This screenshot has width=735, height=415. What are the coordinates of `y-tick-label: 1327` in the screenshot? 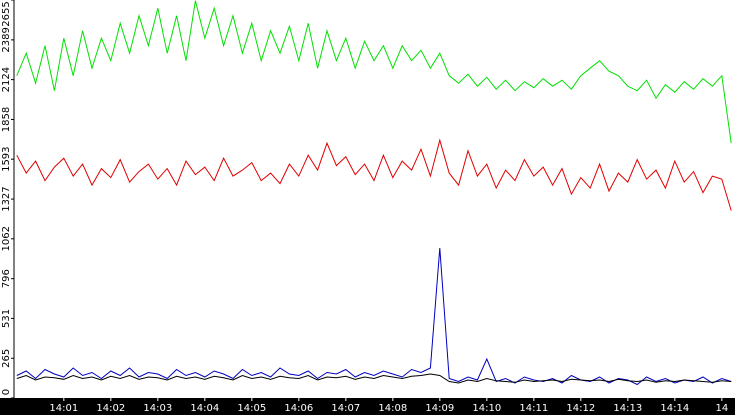 It's located at (6, 198).